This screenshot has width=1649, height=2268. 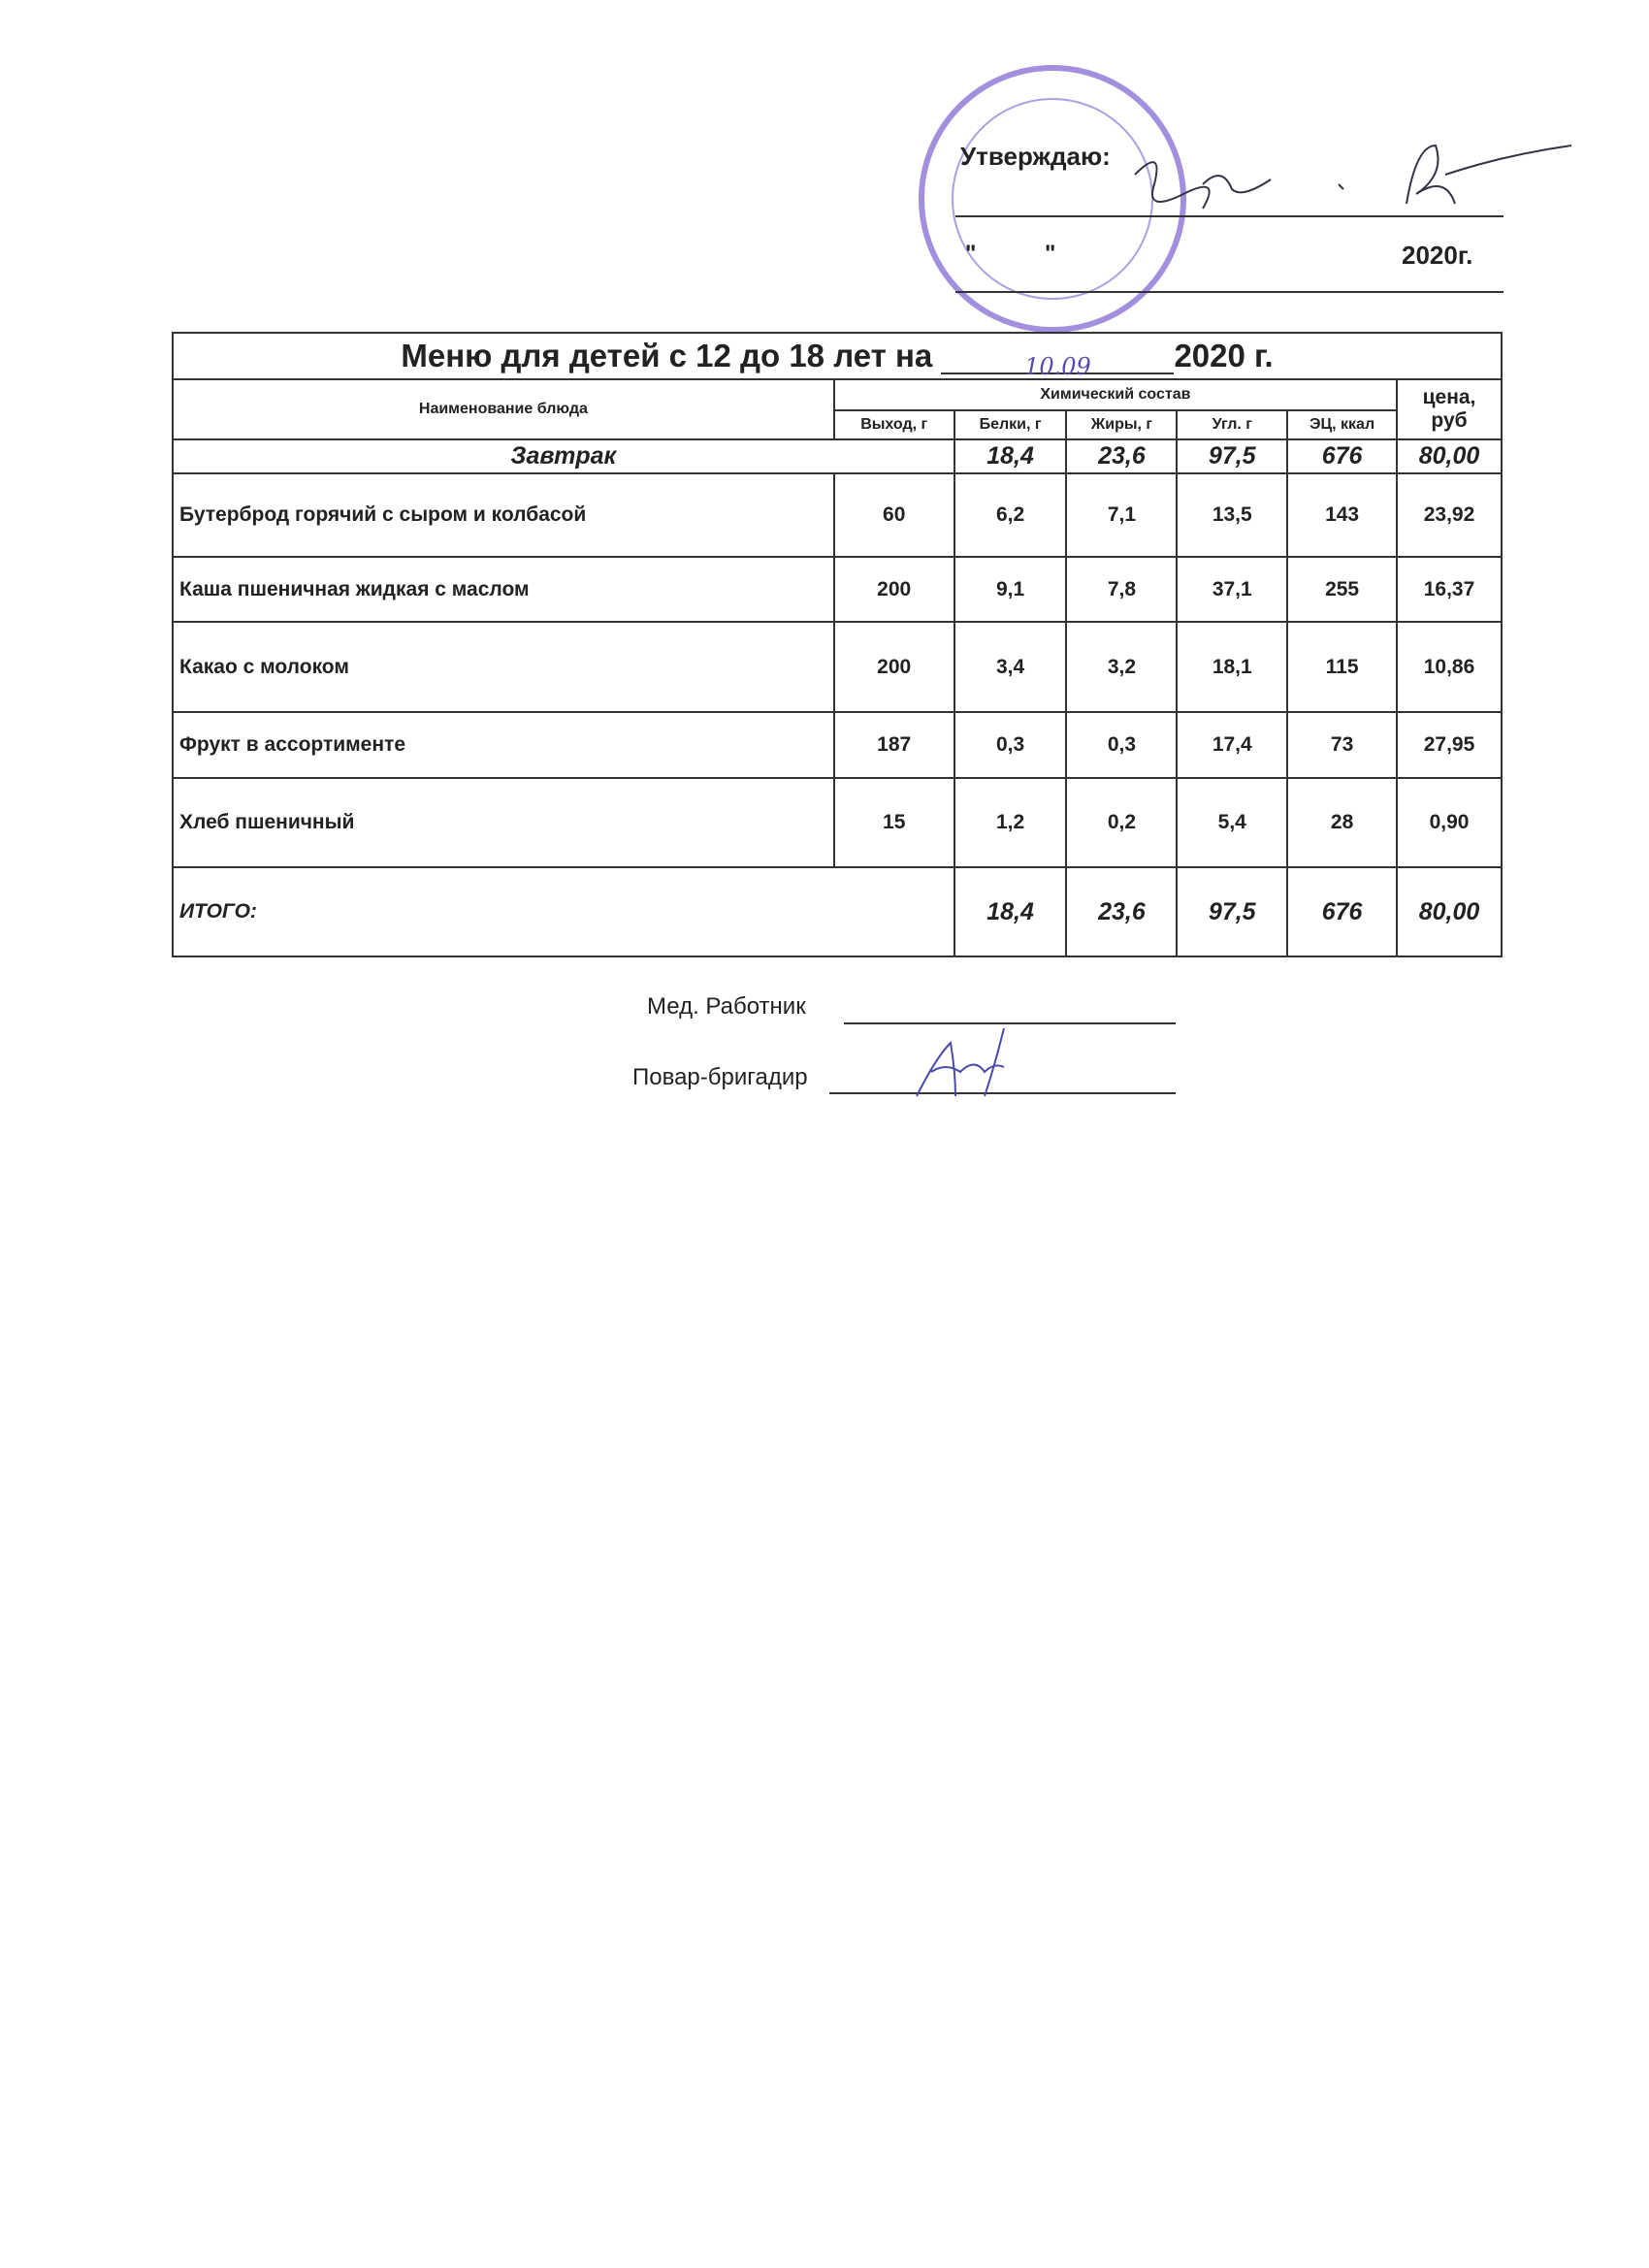 What do you see at coordinates (1122, 822) in the screenshot?
I see `cell: 0,2` at bounding box center [1122, 822].